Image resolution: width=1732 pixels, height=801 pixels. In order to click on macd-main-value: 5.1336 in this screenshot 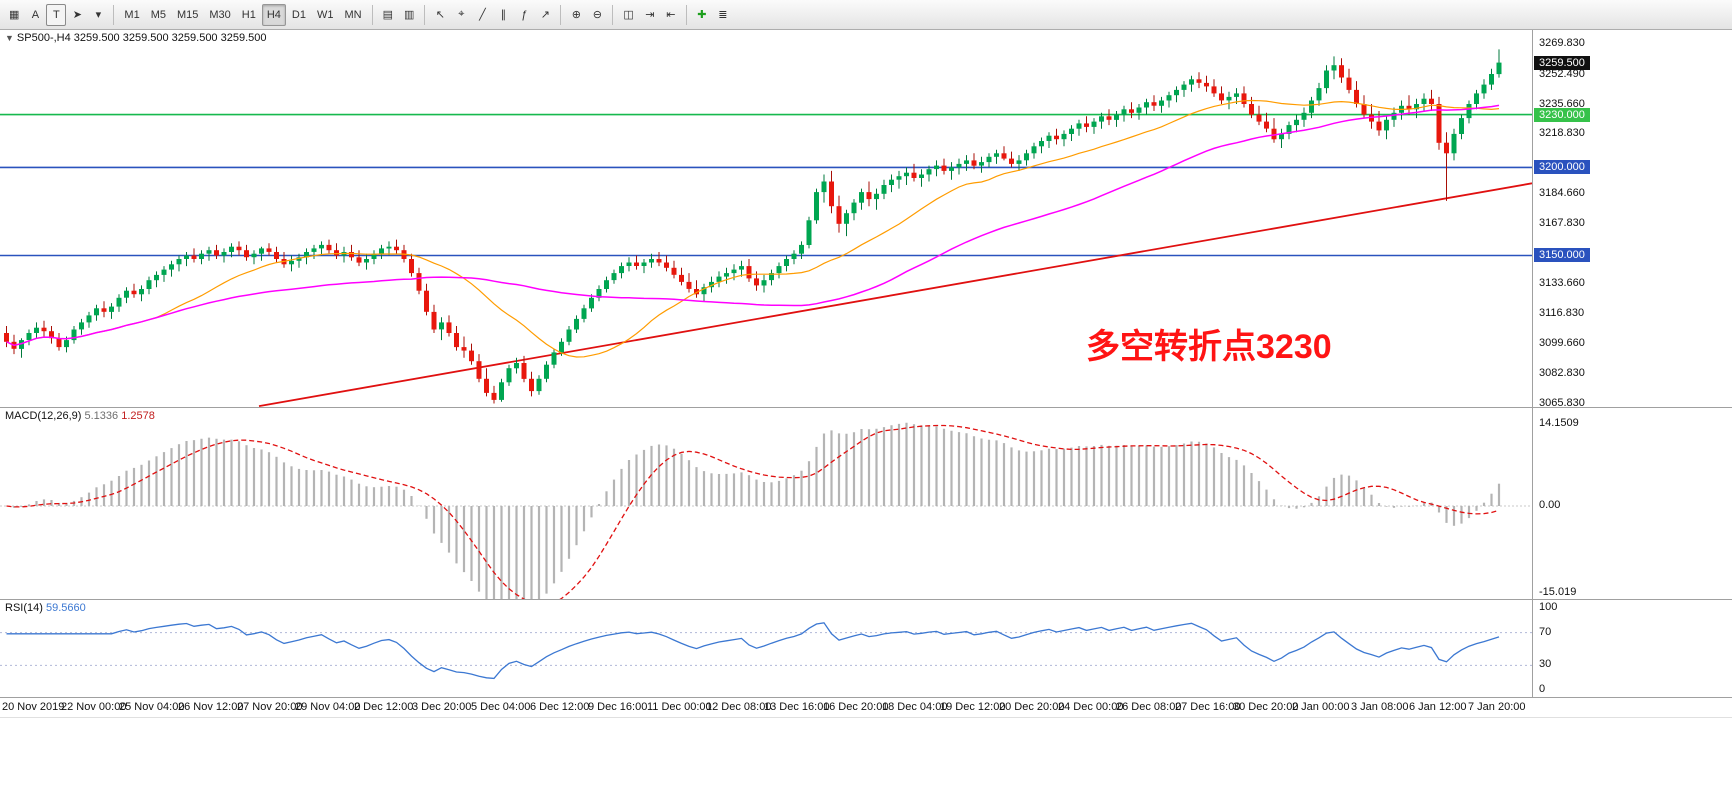, I will do `click(101, 416)`.